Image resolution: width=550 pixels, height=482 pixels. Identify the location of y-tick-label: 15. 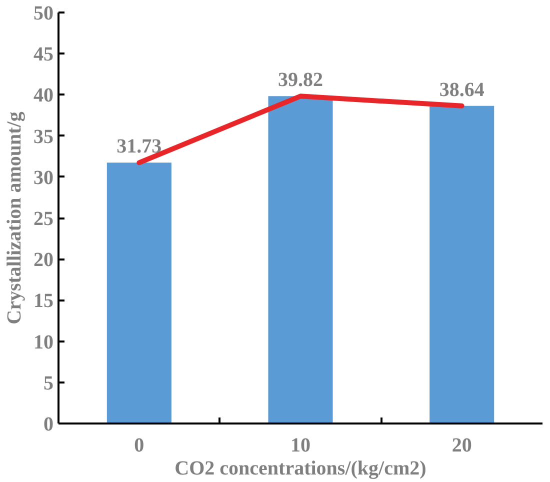
(44, 301).